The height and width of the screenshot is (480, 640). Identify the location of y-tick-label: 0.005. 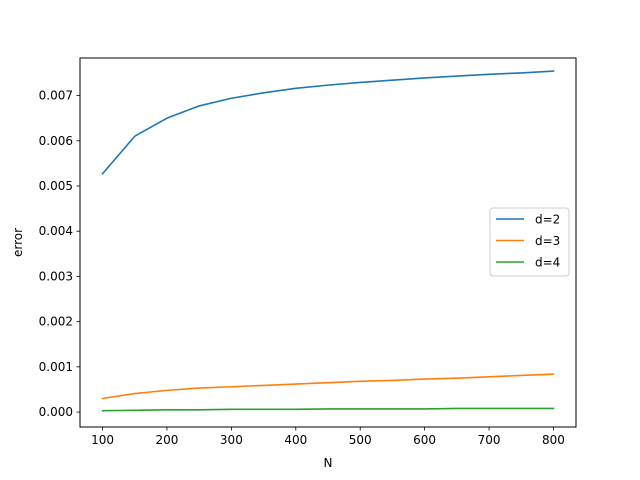
(56, 186).